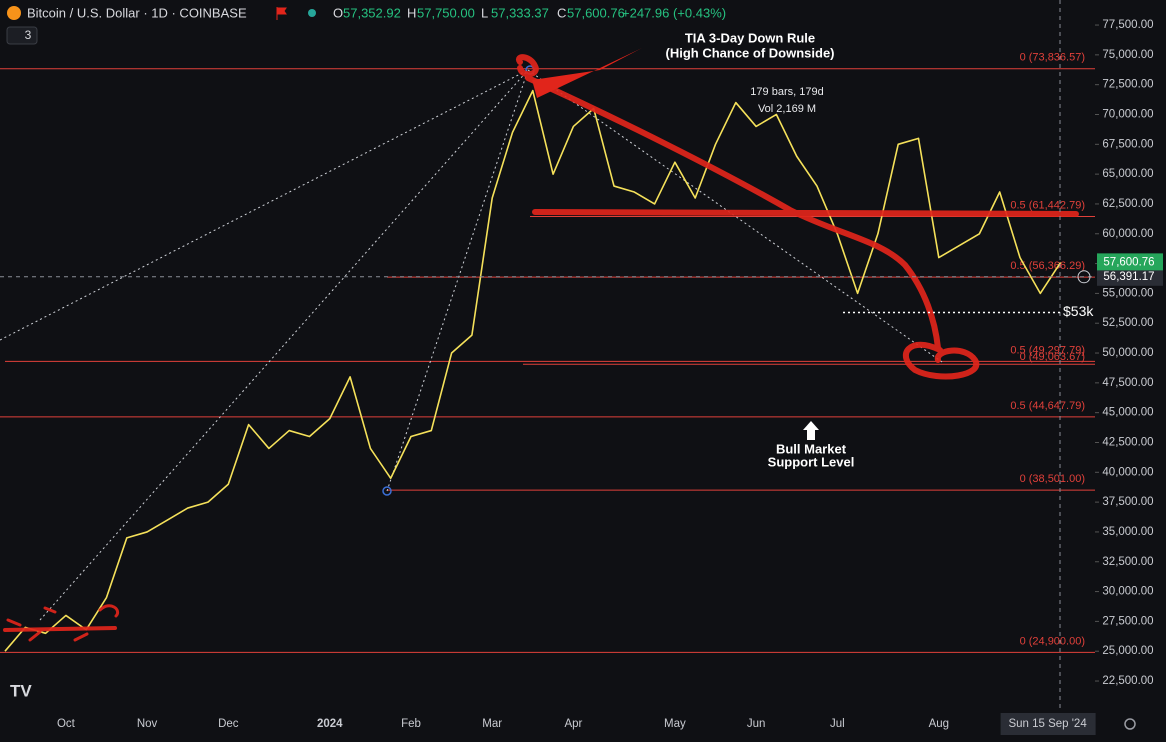  I want to click on annotation: TIA 3-Day Down Rule, so click(750, 37).